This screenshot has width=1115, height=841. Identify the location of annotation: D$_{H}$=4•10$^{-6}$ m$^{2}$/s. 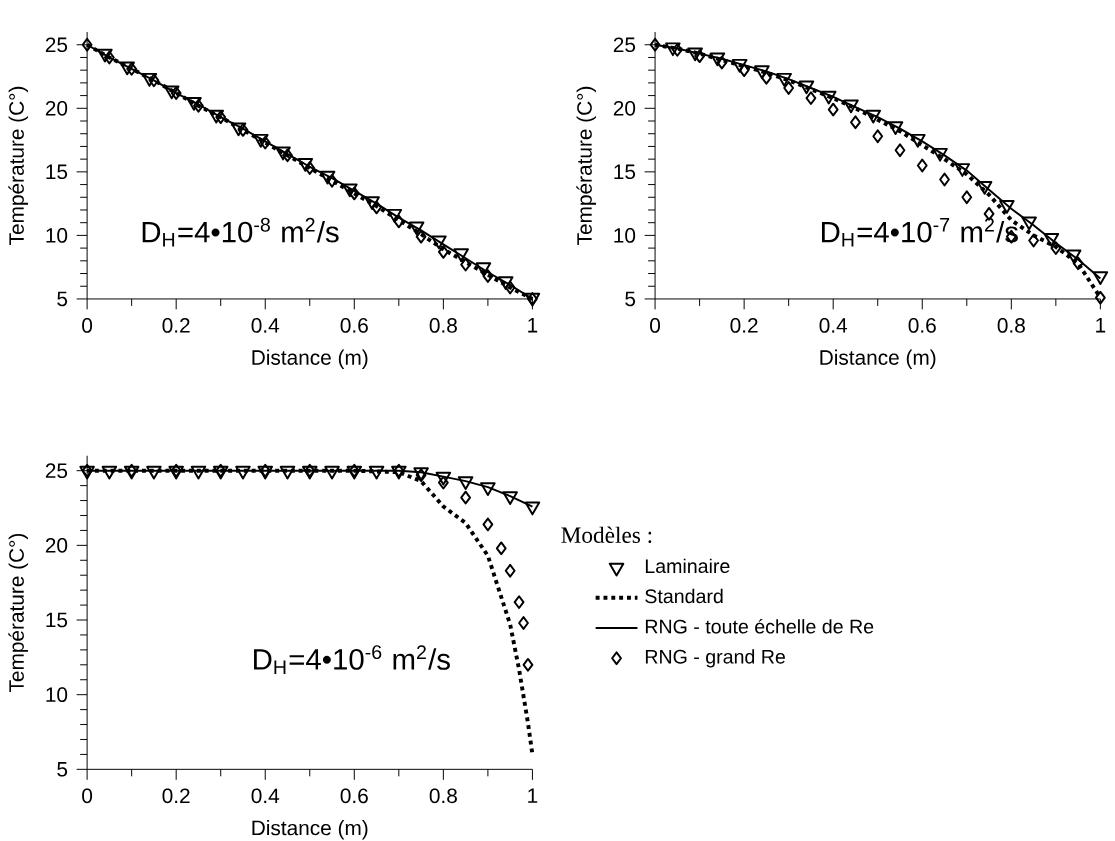
(352, 659).